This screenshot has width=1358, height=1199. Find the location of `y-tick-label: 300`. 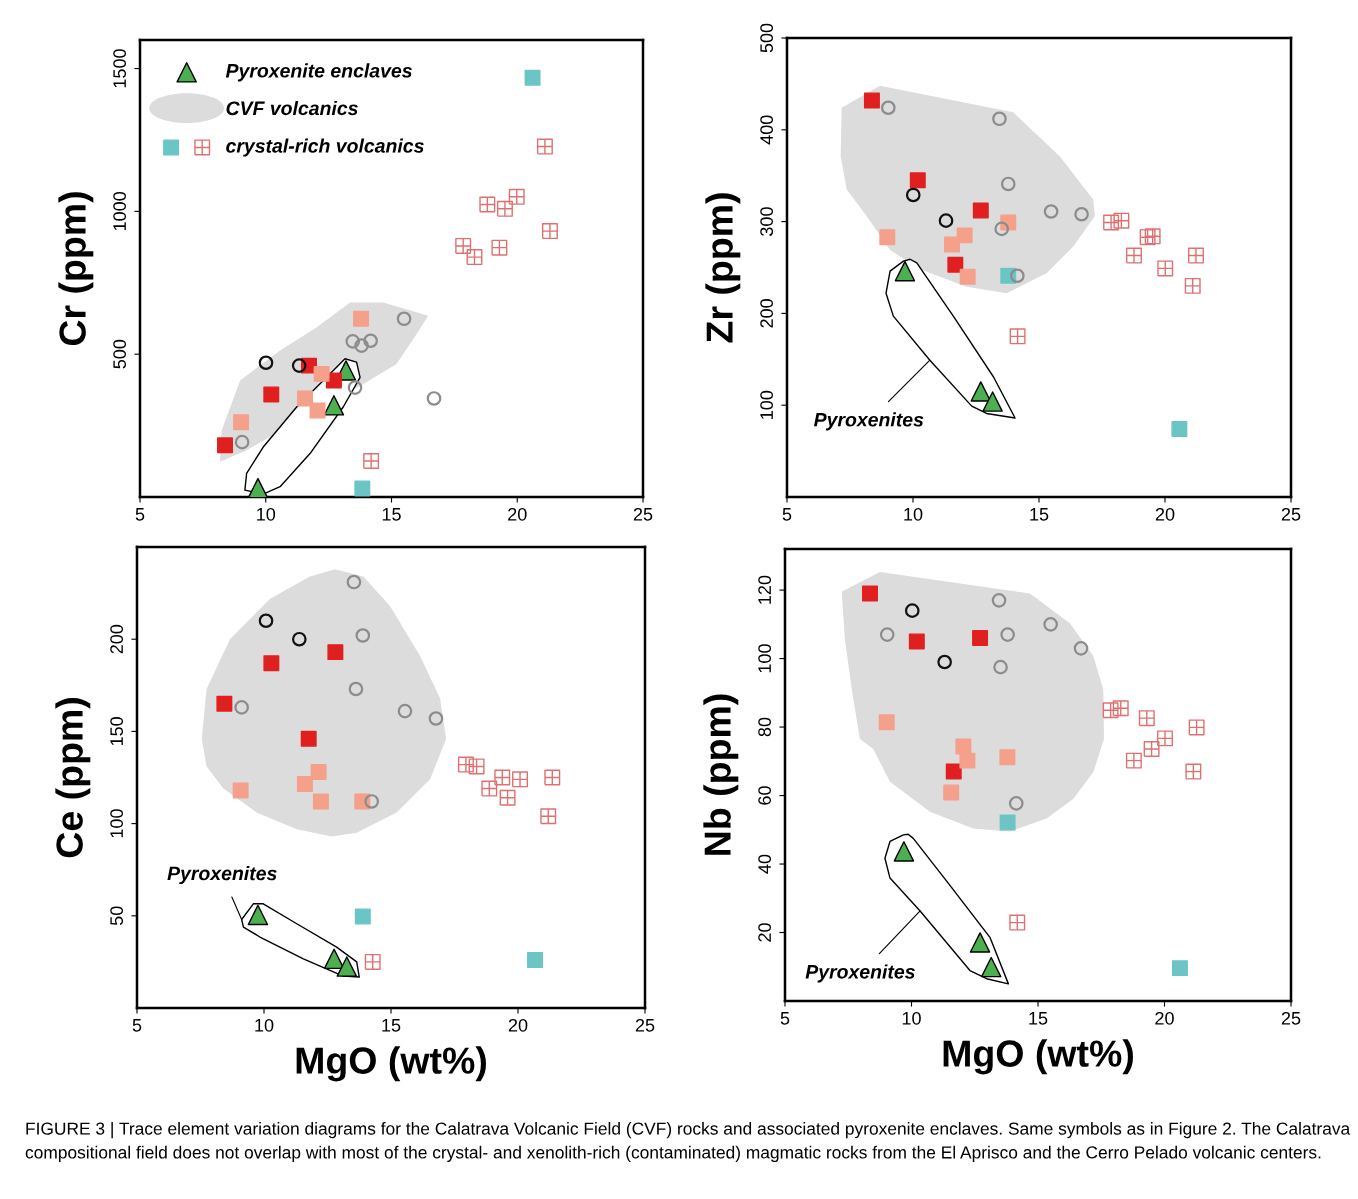

y-tick-label: 300 is located at coordinates (767, 221).